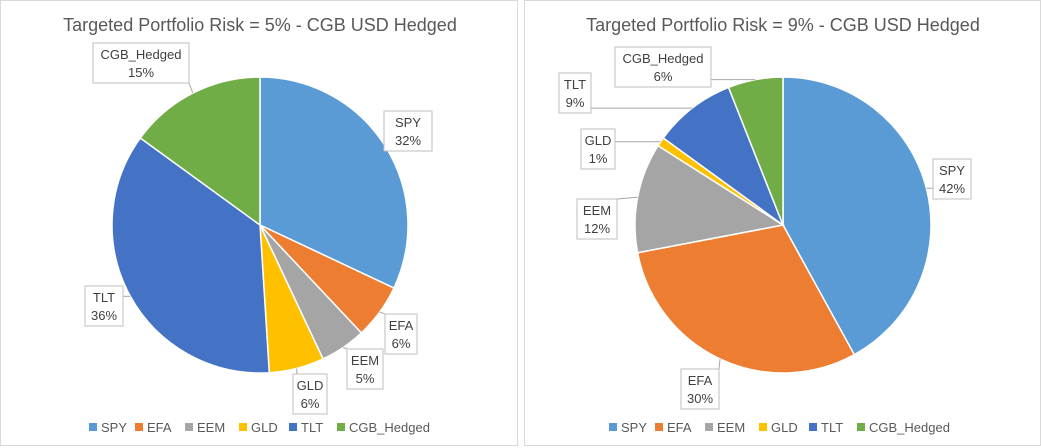 This screenshot has height=448, width=1041. I want to click on data-label: EEM 12%, so click(597, 219).